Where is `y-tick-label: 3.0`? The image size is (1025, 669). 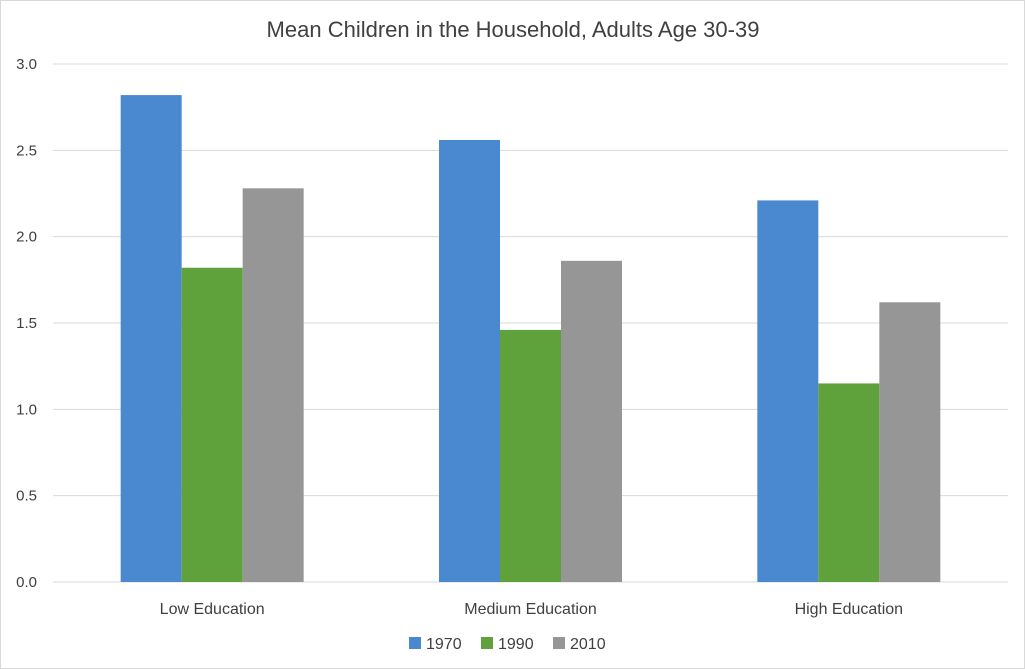
y-tick-label: 3.0 is located at coordinates (26, 64).